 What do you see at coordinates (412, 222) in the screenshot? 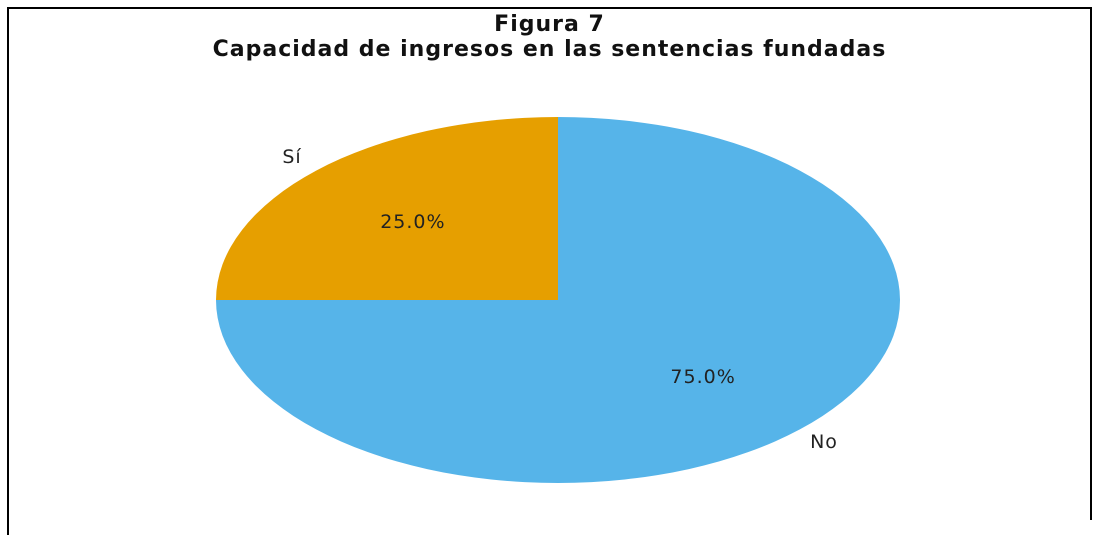
I see `value-label: 25.0%` at bounding box center [412, 222].